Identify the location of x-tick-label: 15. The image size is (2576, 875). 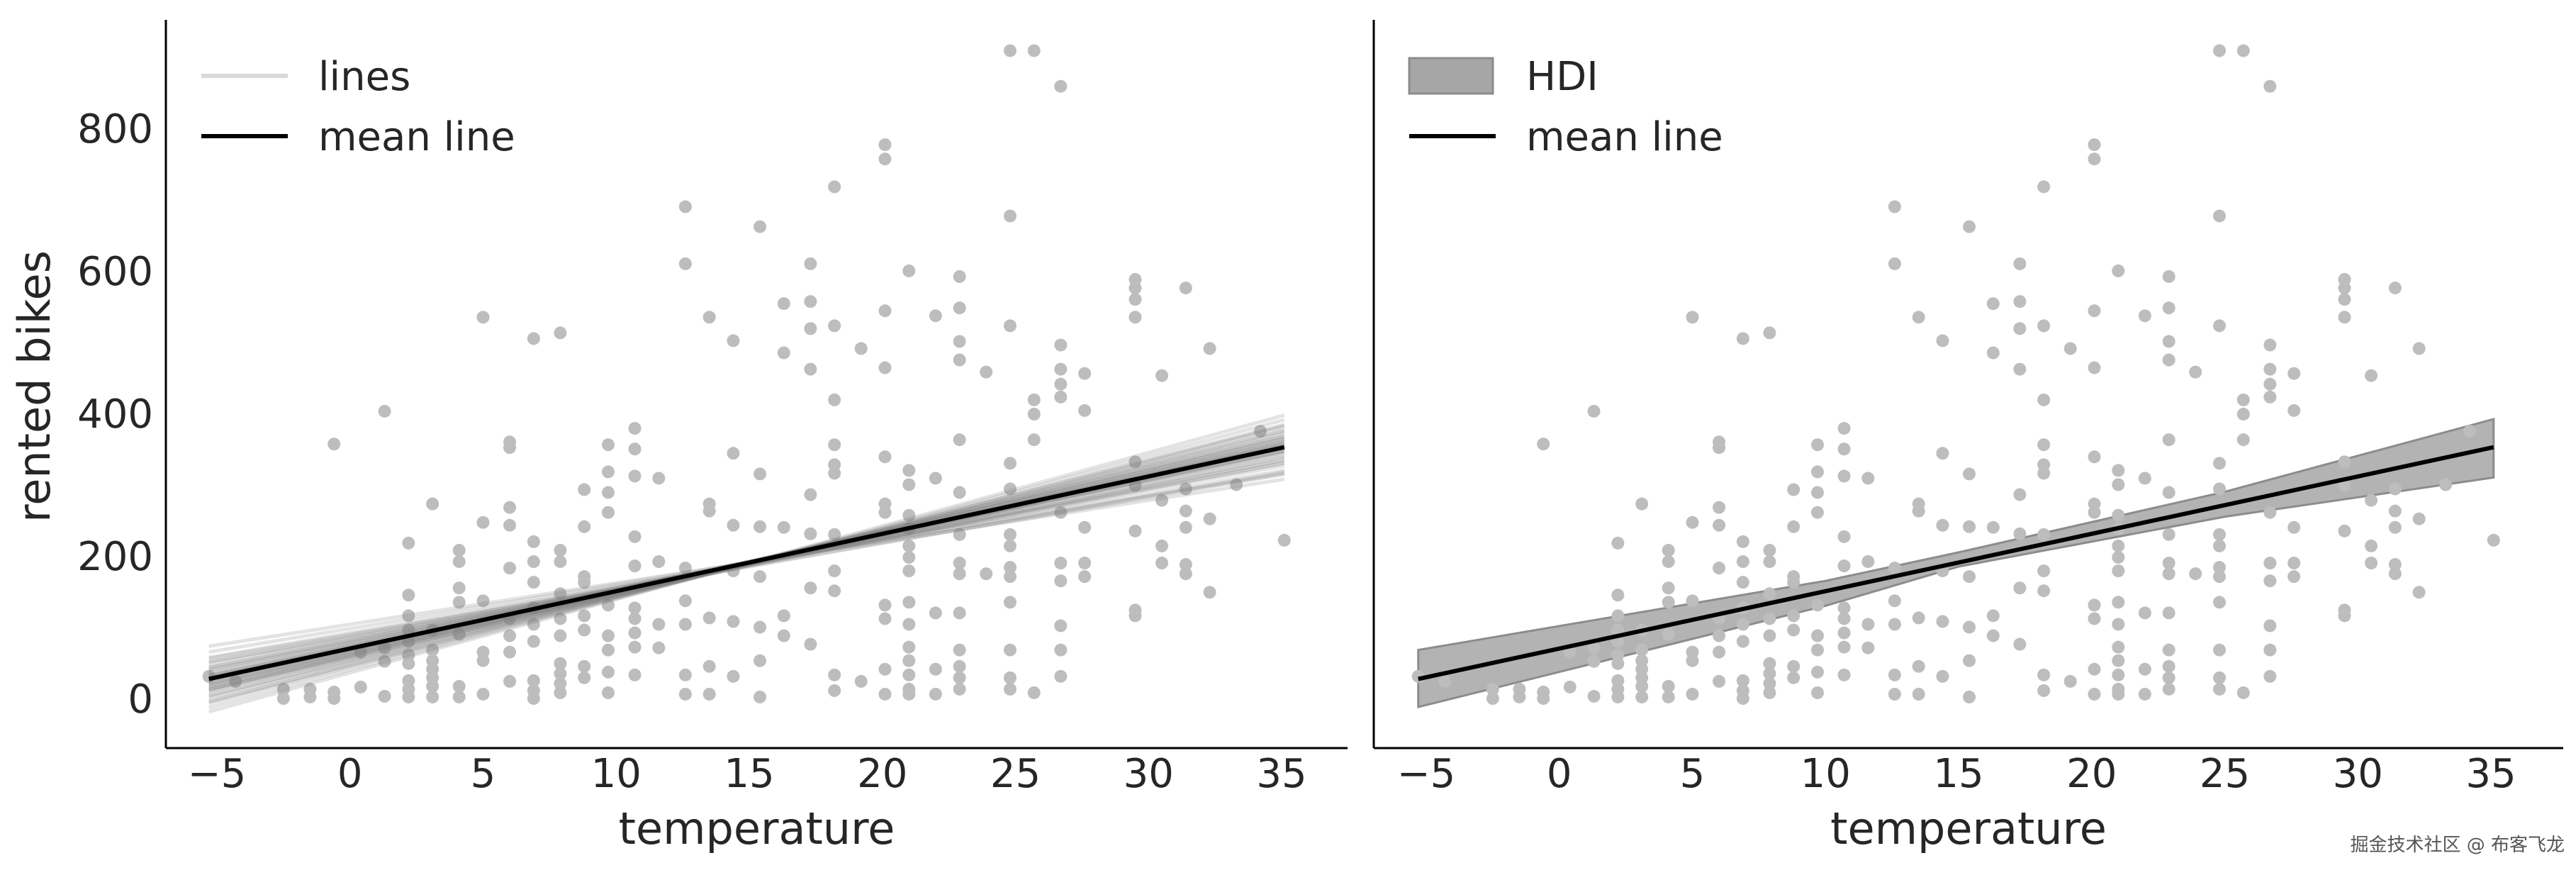
(749, 774).